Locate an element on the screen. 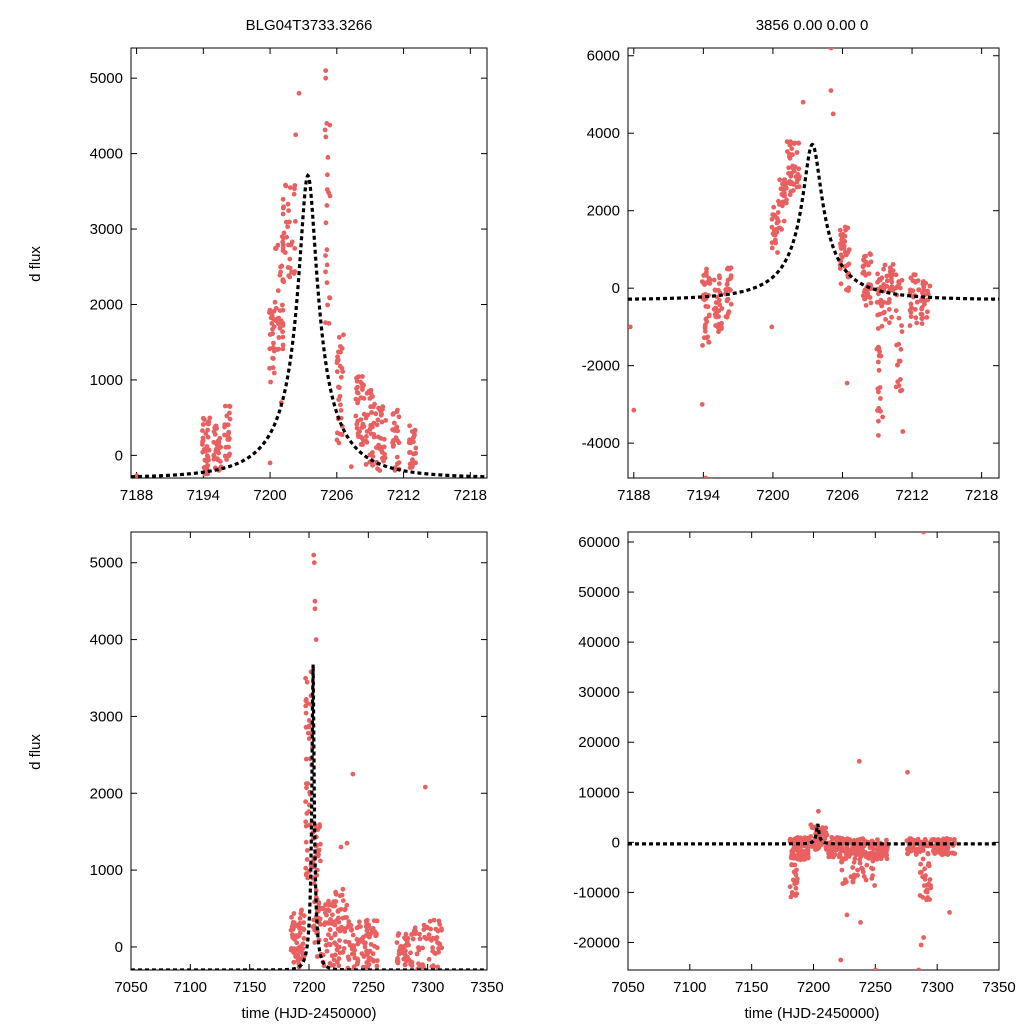 The width and height of the screenshot is (1024, 1024). fit-curve is located at coordinates (813, 221).